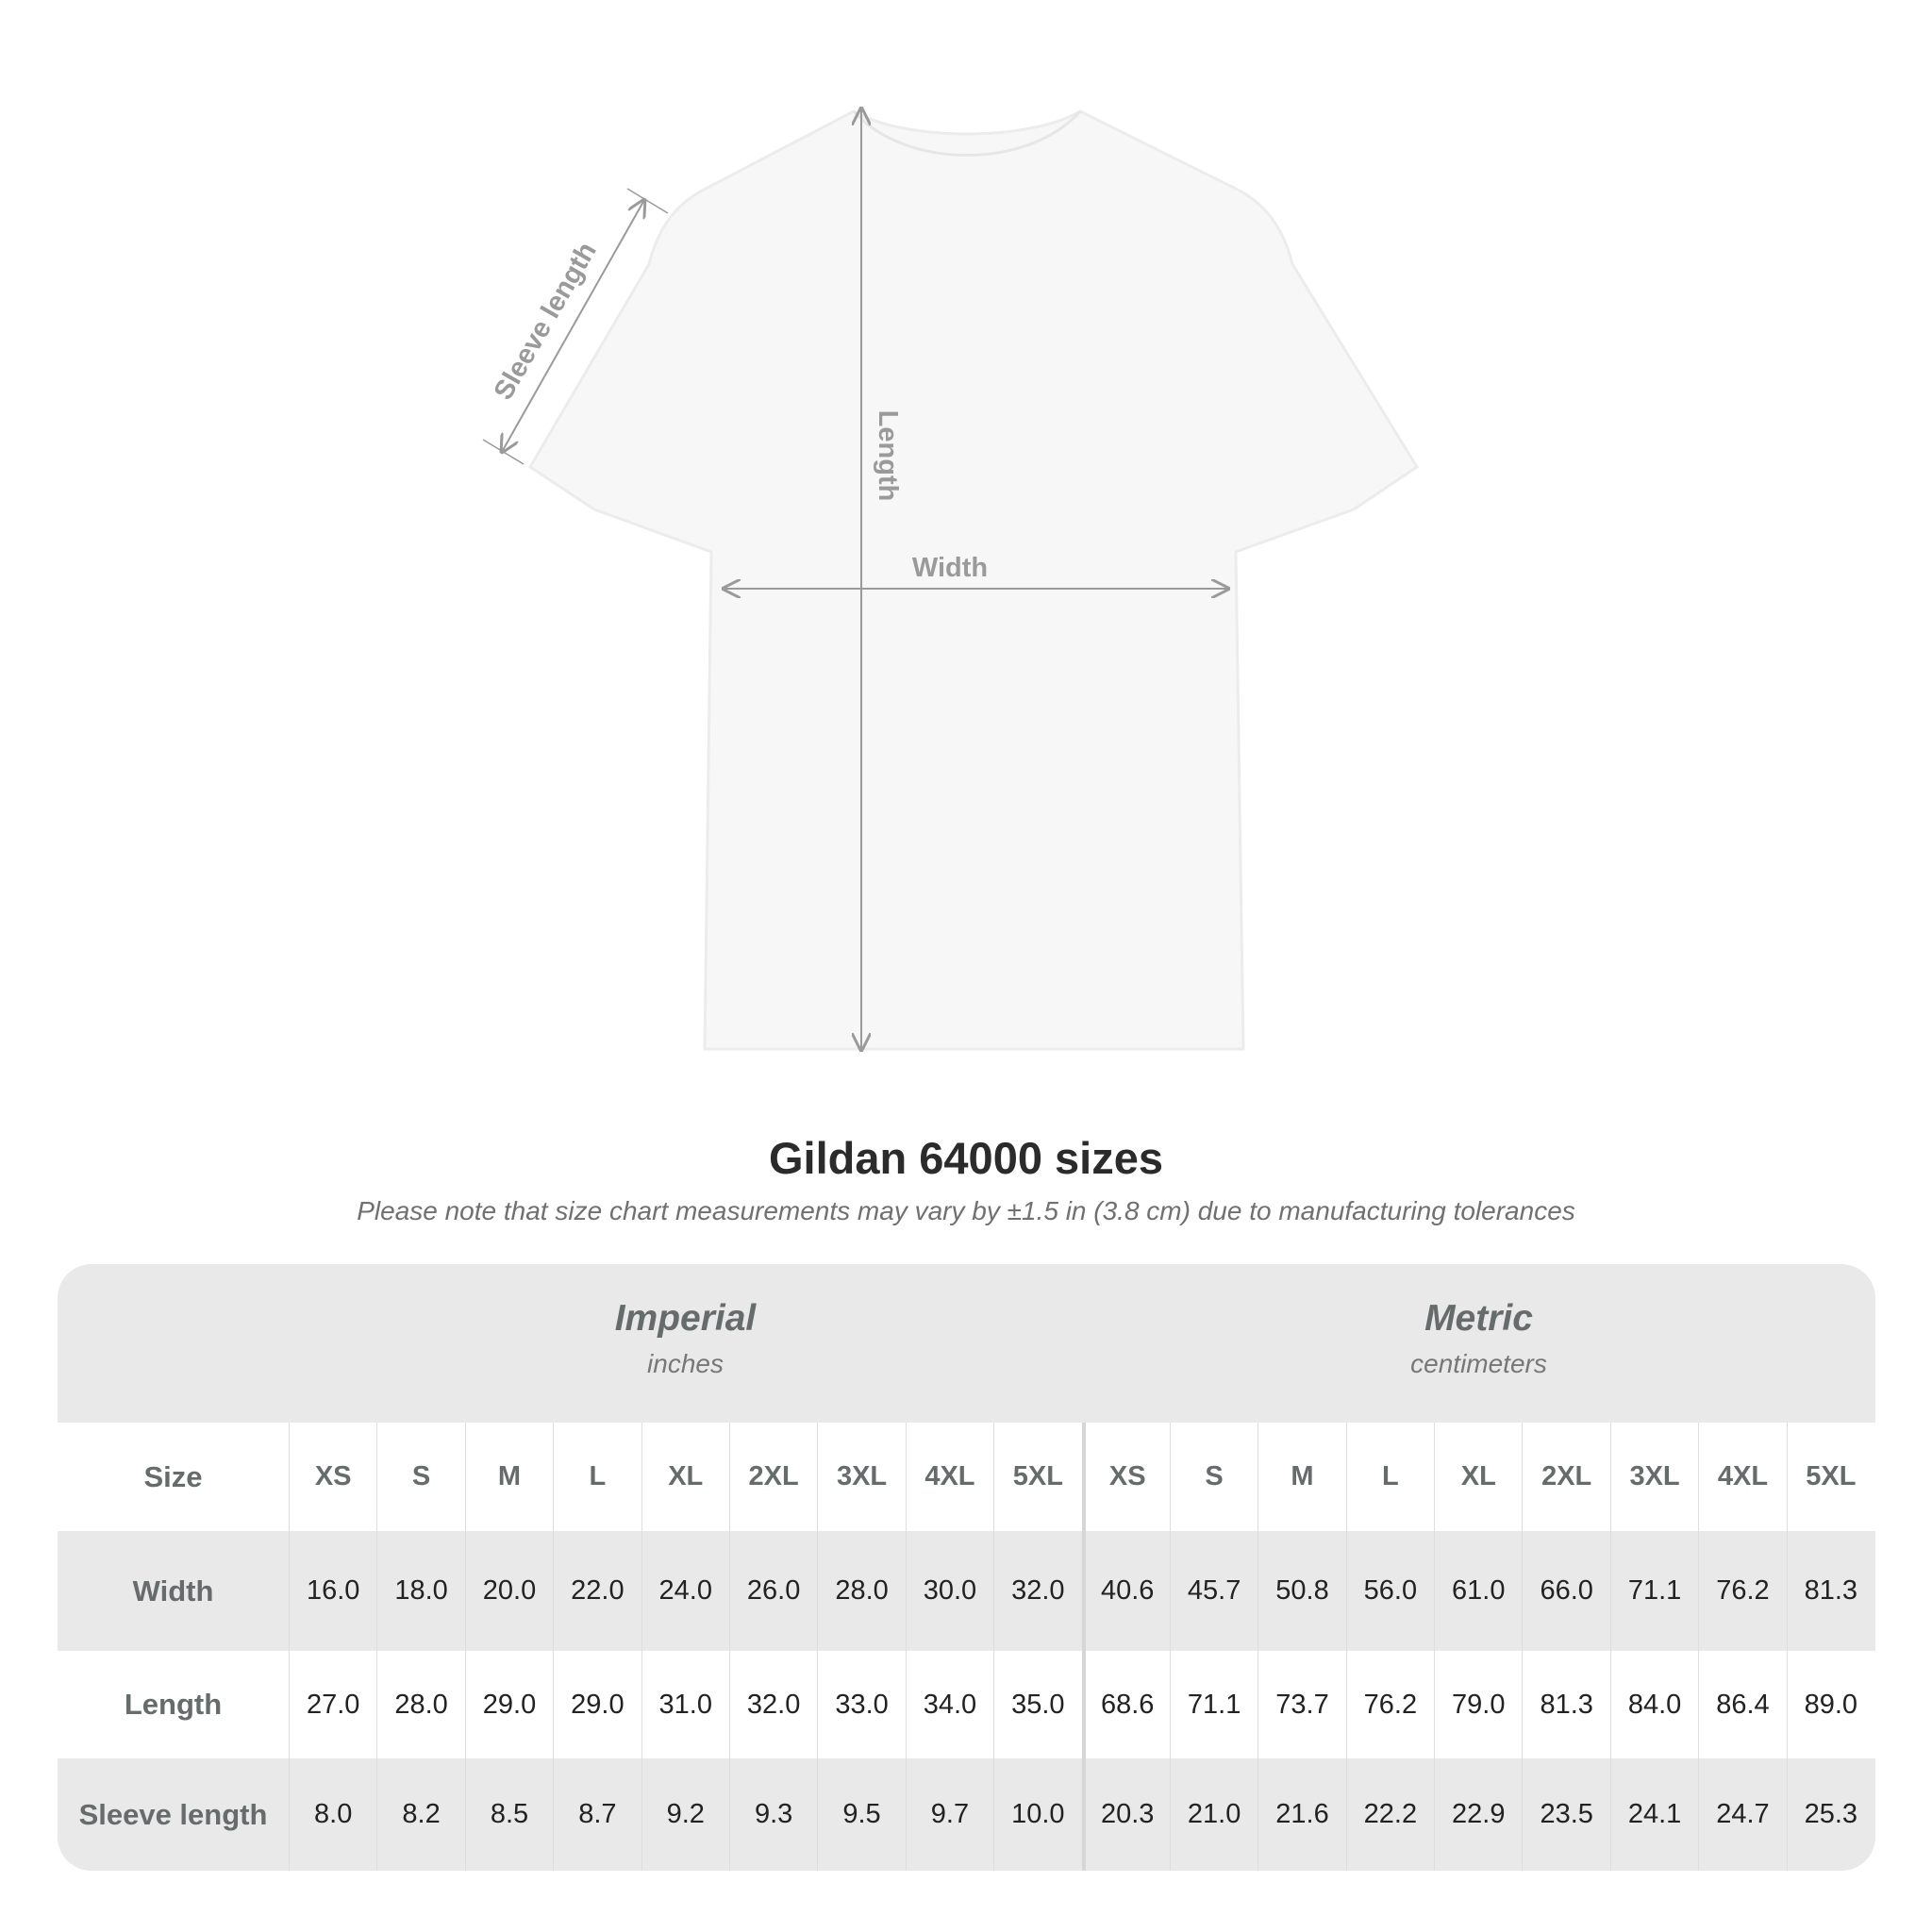  Describe the element at coordinates (1478, 1814) in the screenshot. I see `value-cell: 22.9` at that location.